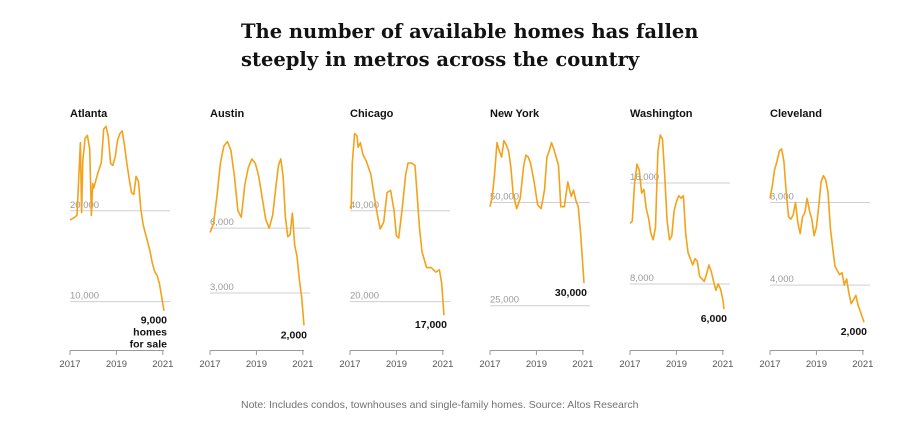  I want to click on y-tick-label-chicago: 20,000, so click(364, 296).